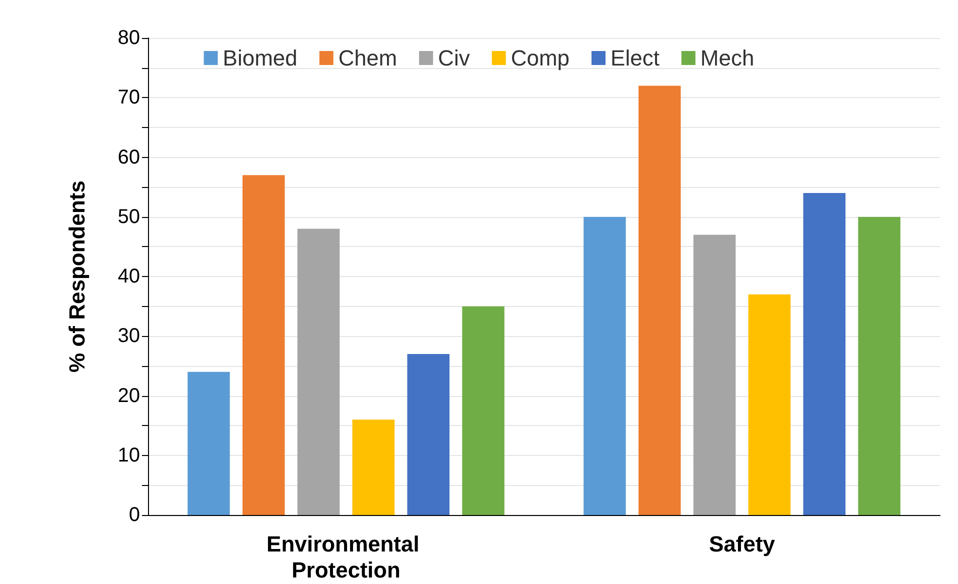 The image size is (958, 584). What do you see at coordinates (129, 157) in the screenshot?
I see `y-tick-label: 60` at bounding box center [129, 157].